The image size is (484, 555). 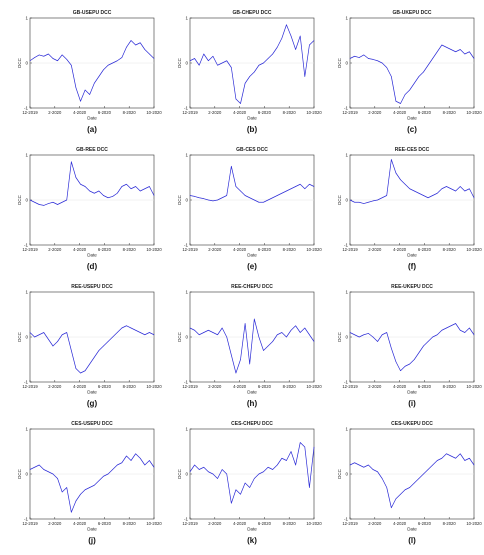 I want to click on x-tick-label: 4-2020, so click(x=400, y=386).